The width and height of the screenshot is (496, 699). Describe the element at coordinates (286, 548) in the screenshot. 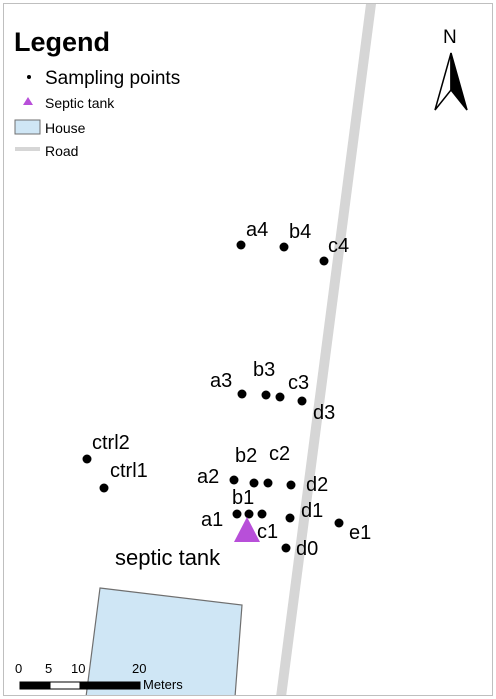

I see `point-d0` at that location.